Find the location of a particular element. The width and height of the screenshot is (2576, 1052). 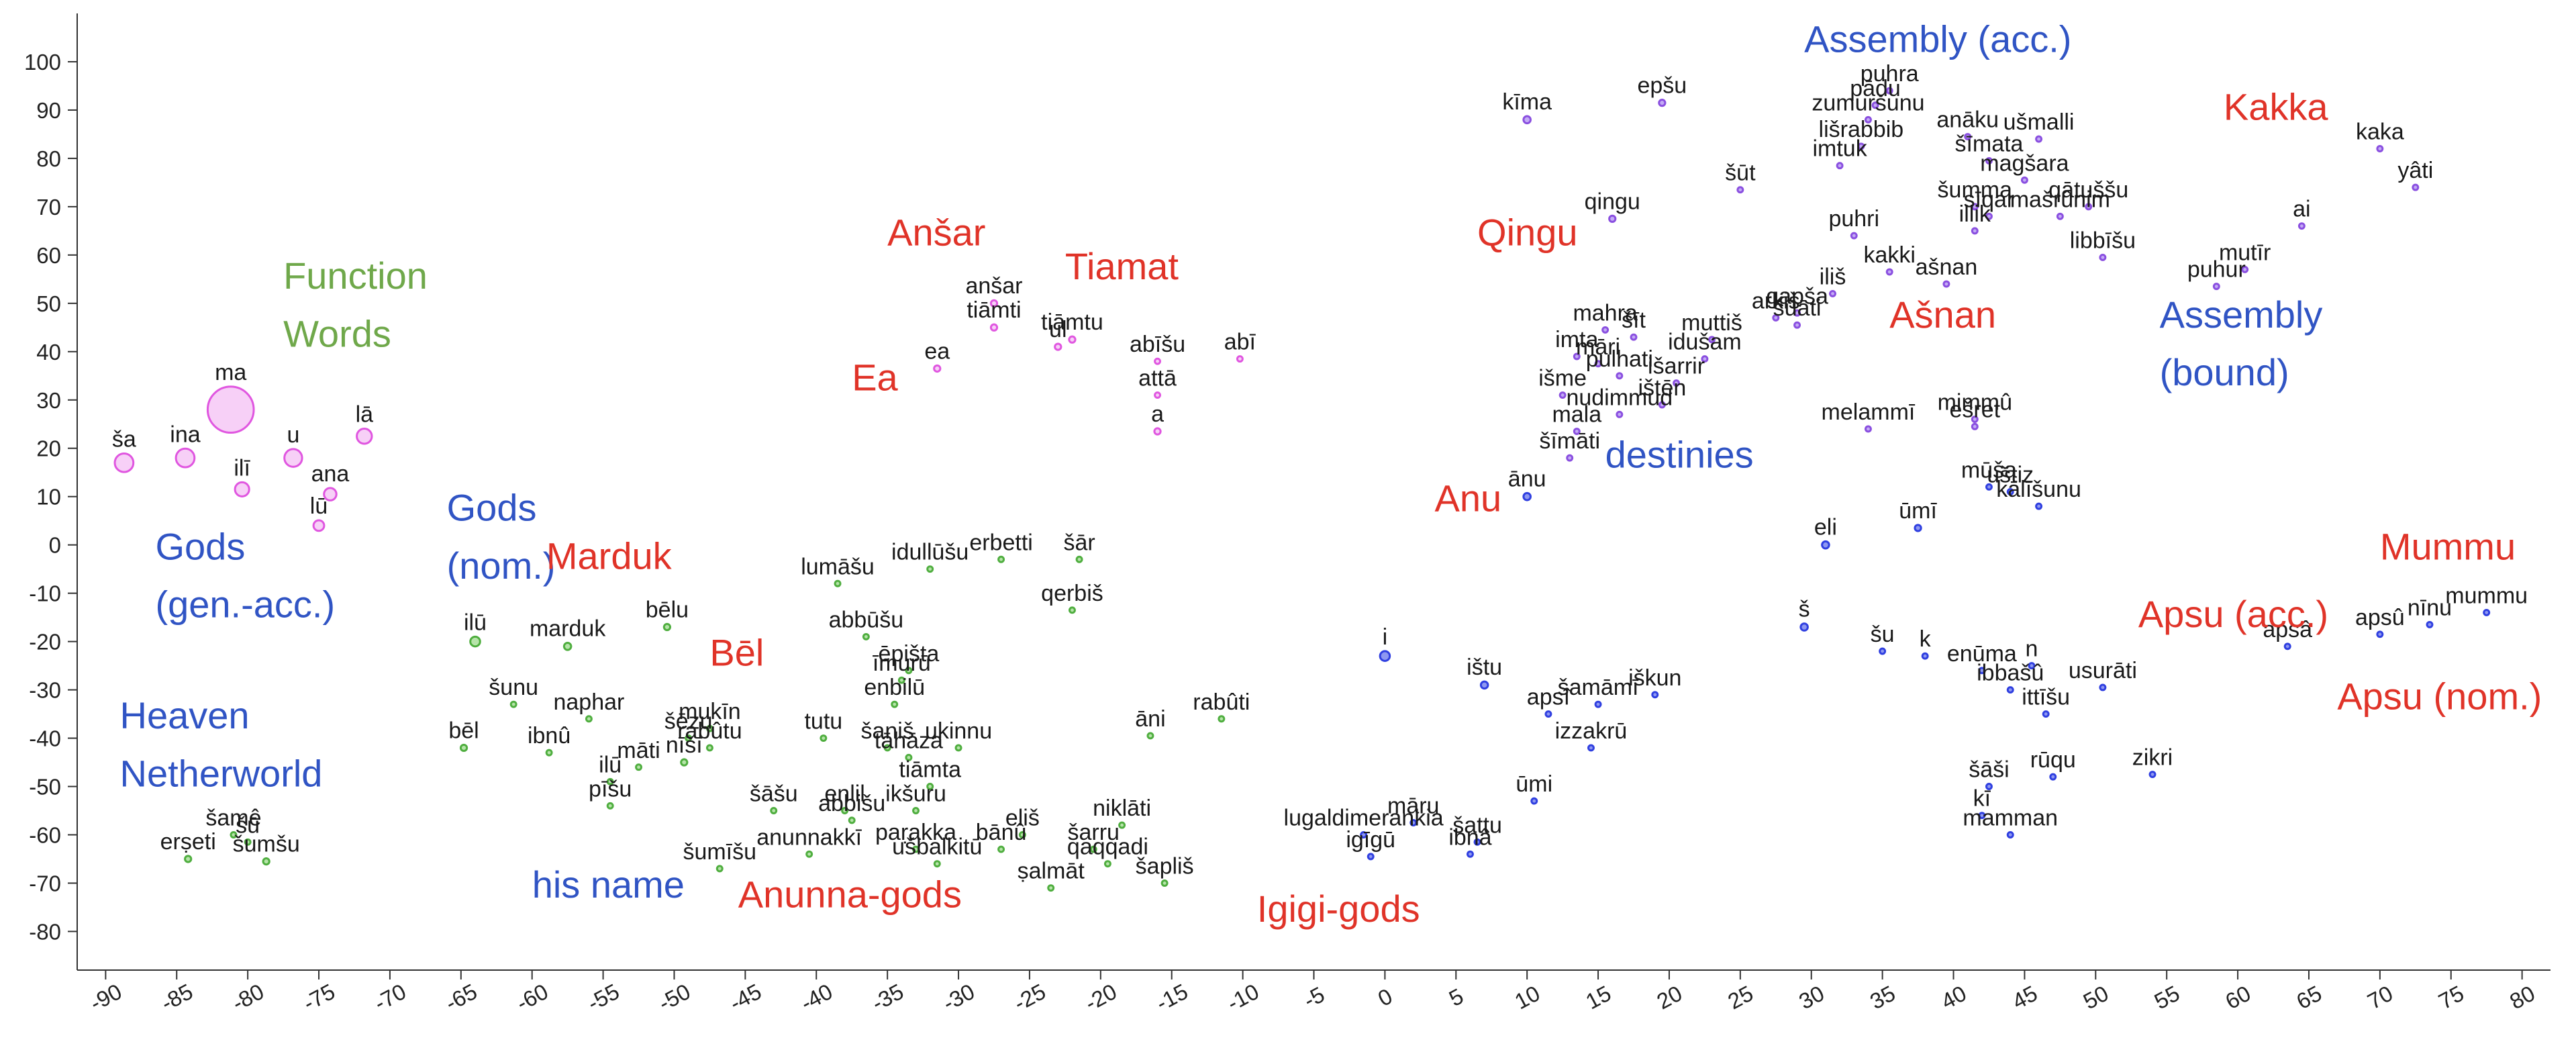

data-point-label: zikri is located at coordinates (2152, 758).